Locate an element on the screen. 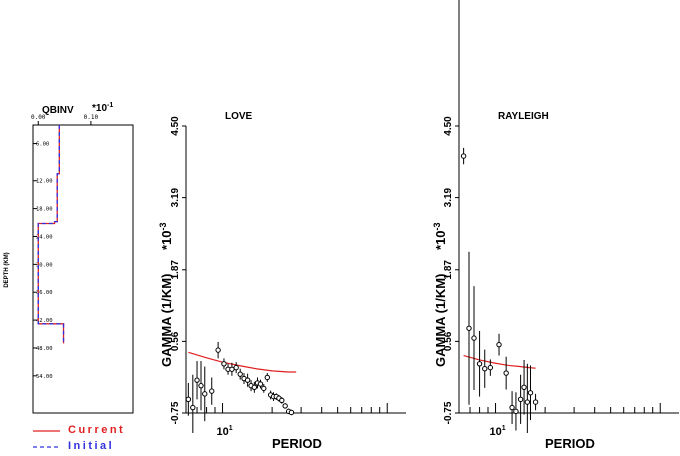 This screenshot has height=456, width=680. love-y-tick-label: 3.19 is located at coordinates (175, 197).